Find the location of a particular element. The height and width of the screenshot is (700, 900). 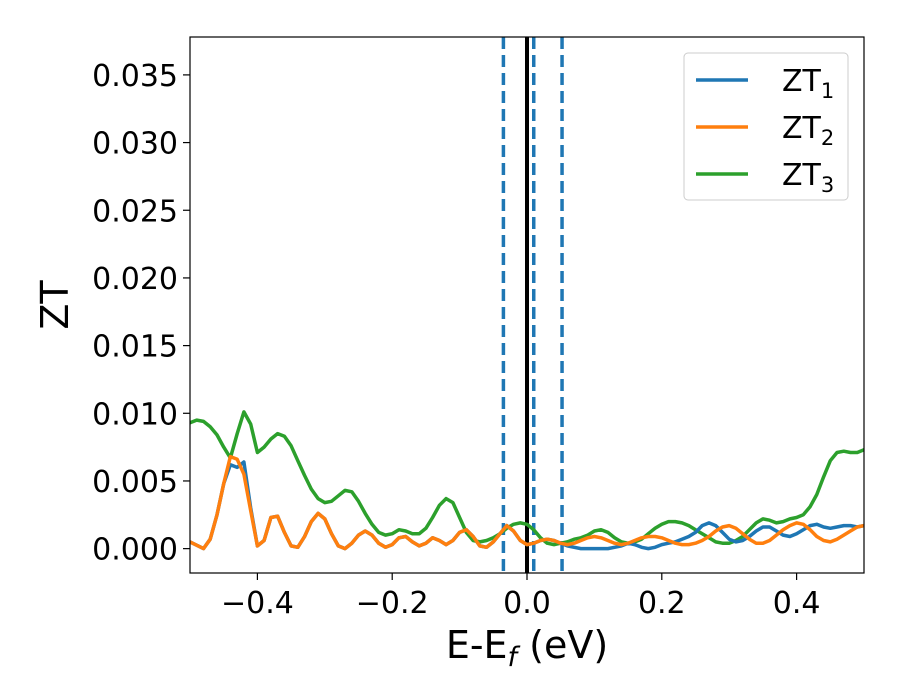

x-tick-label: 0.0 is located at coordinates (527, 603).